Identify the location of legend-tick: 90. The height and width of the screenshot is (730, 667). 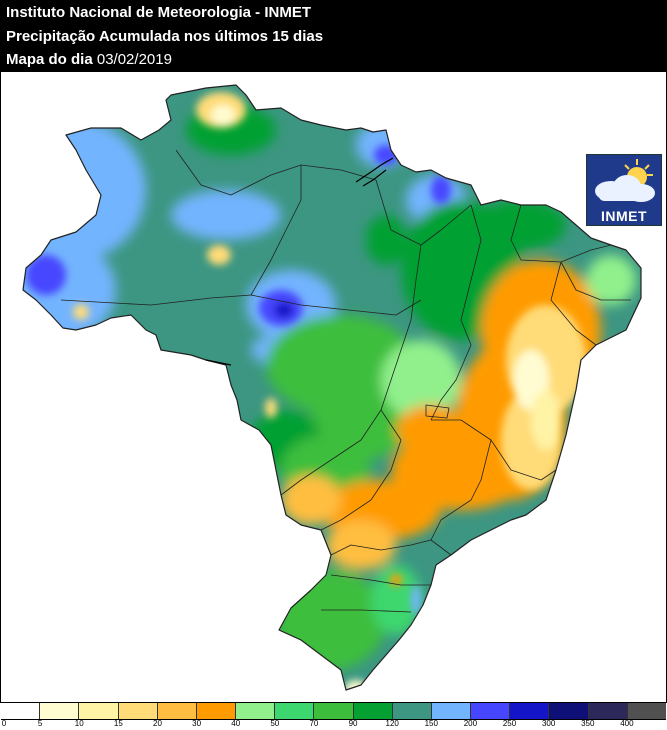
(353, 723).